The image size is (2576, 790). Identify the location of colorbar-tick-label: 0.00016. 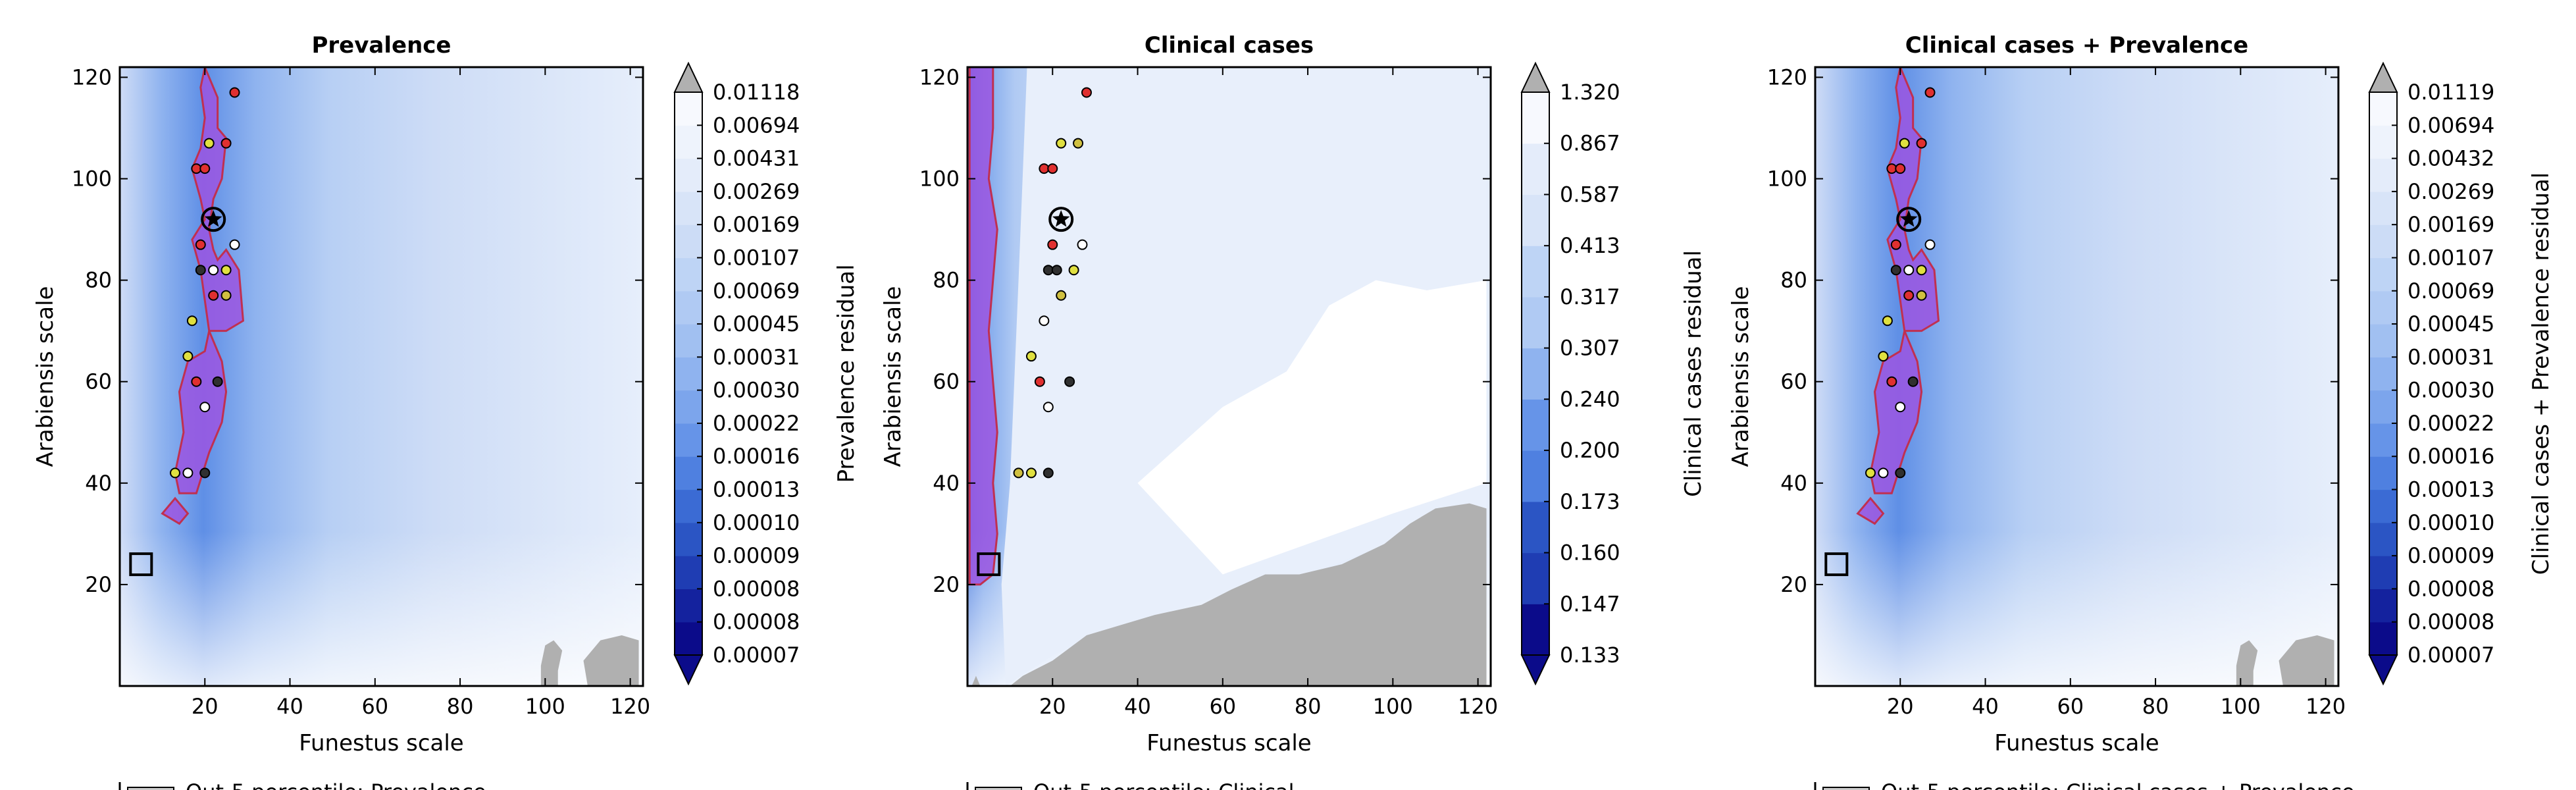
(756, 456).